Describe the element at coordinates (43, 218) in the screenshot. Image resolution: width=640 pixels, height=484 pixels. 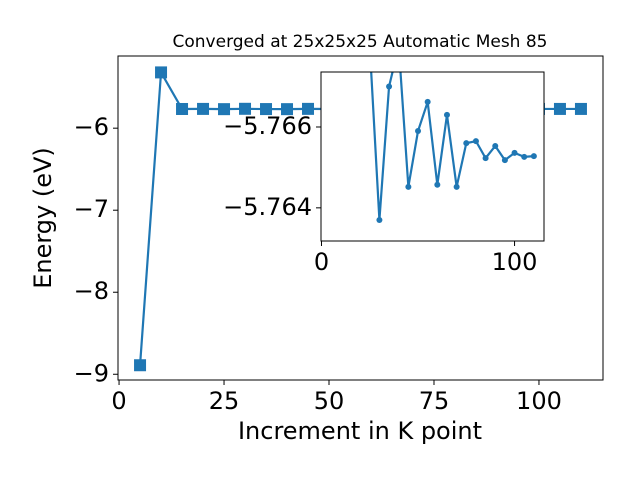
I see `y-axis-label: Energy (eV)` at that location.